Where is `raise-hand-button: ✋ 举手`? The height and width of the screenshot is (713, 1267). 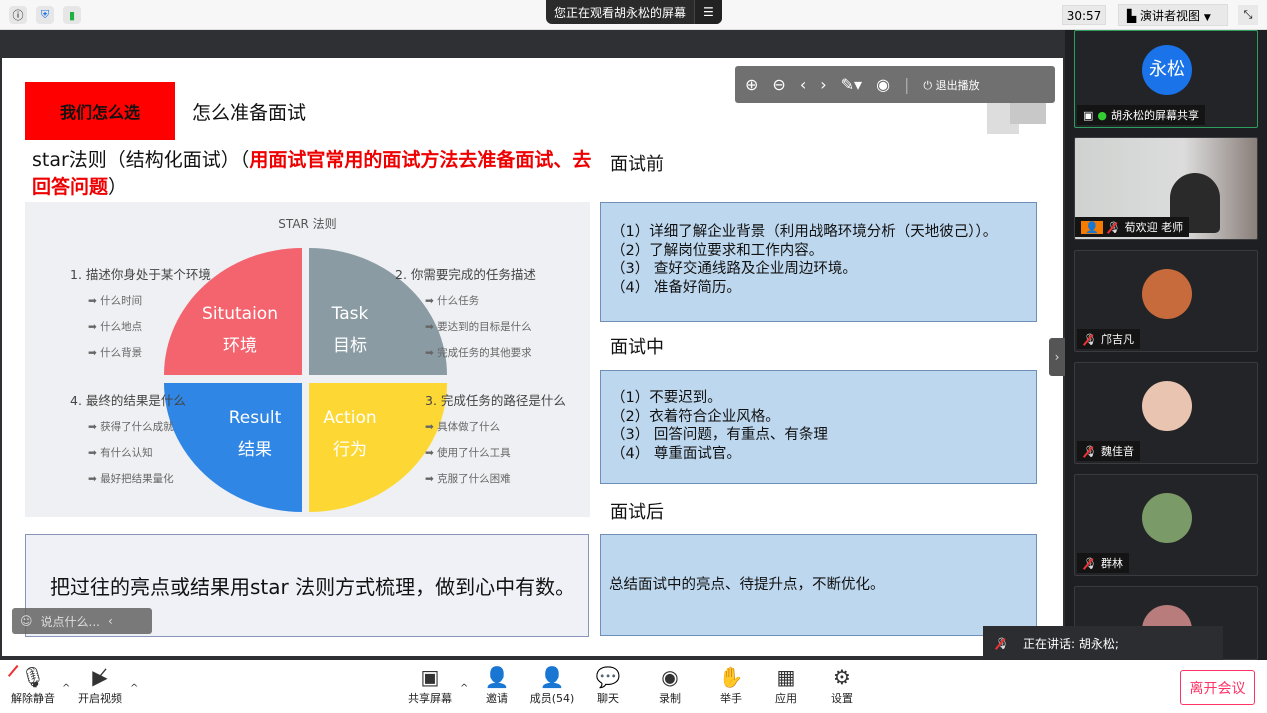 raise-hand-button: ✋ 举手 is located at coordinates (731, 685).